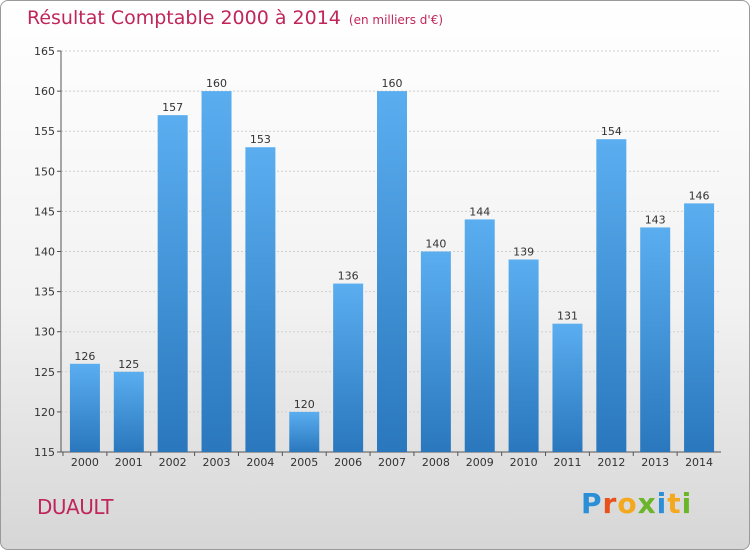 The height and width of the screenshot is (550, 750). Describe the element at coordinates (348, 276) in the screenshot. I see `data-label-2006: 136` at that location.